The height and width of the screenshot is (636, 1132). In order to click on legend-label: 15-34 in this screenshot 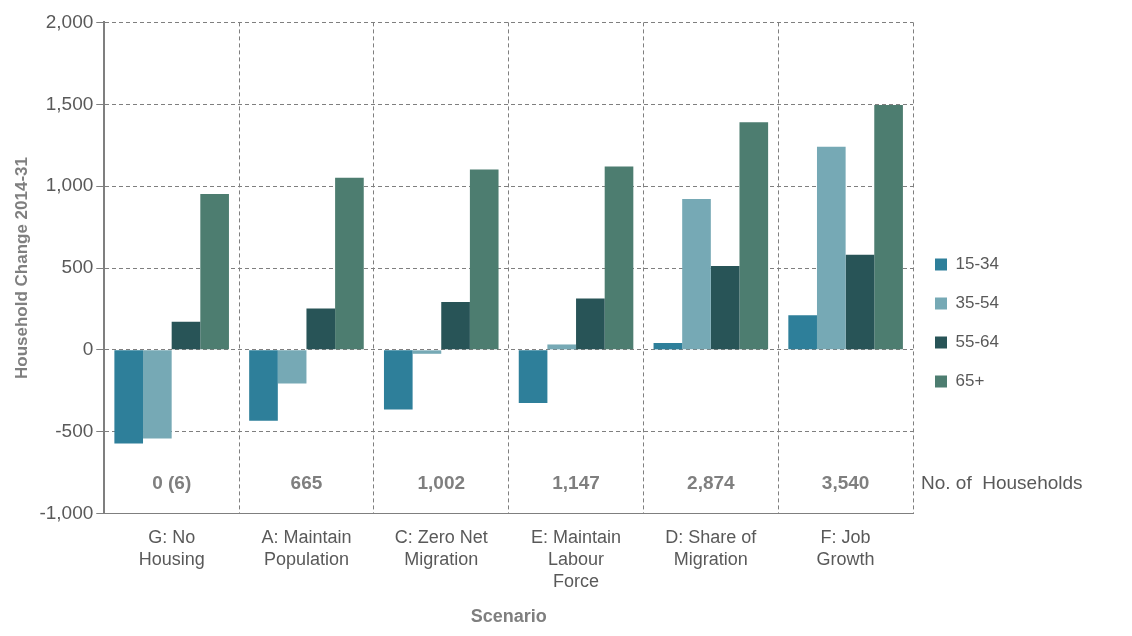, I will do `click(977, 264)`.